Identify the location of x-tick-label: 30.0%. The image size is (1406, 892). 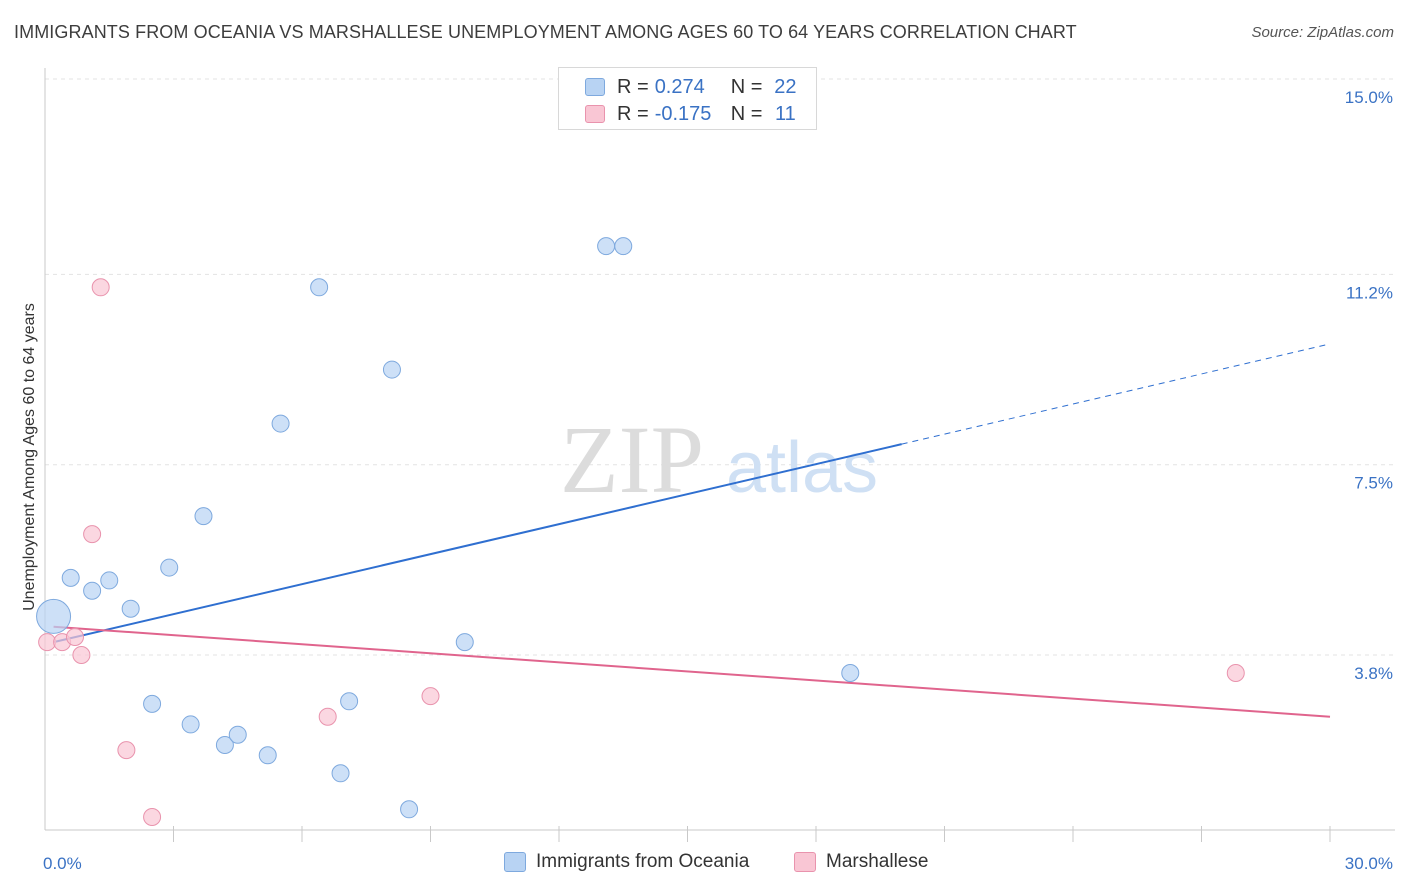
(1369, 863).